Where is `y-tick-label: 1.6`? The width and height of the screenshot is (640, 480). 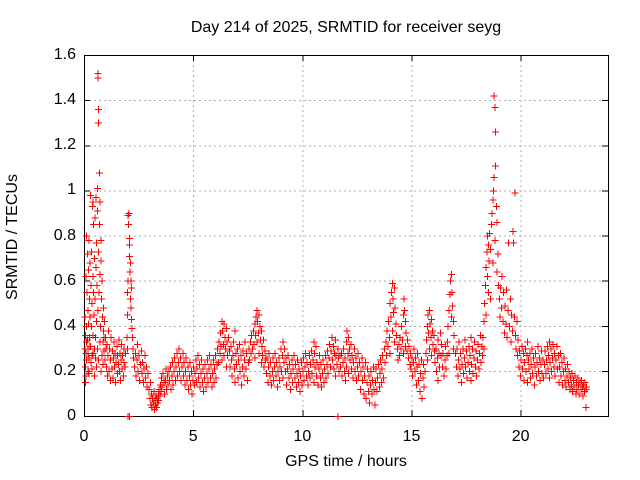
y-tick-label: 1.6 is located at coordinates (64, 54).